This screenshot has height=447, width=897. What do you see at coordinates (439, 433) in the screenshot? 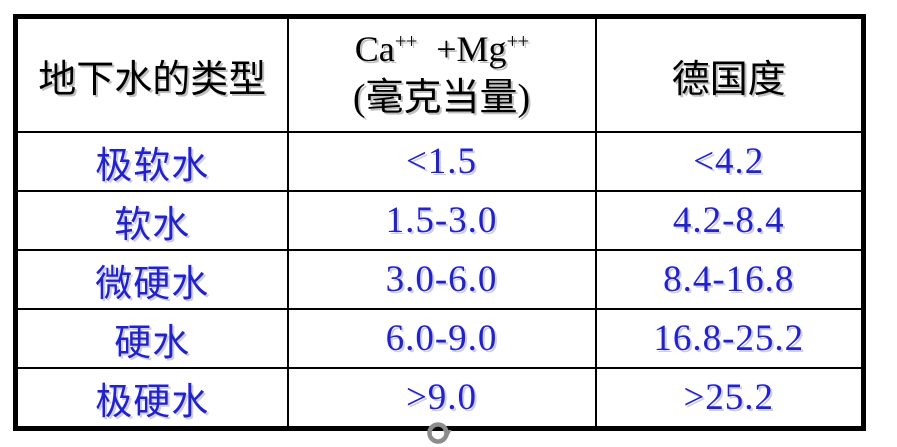
I see `rotate-clockwise-icon` at bounding box center [439, 433].